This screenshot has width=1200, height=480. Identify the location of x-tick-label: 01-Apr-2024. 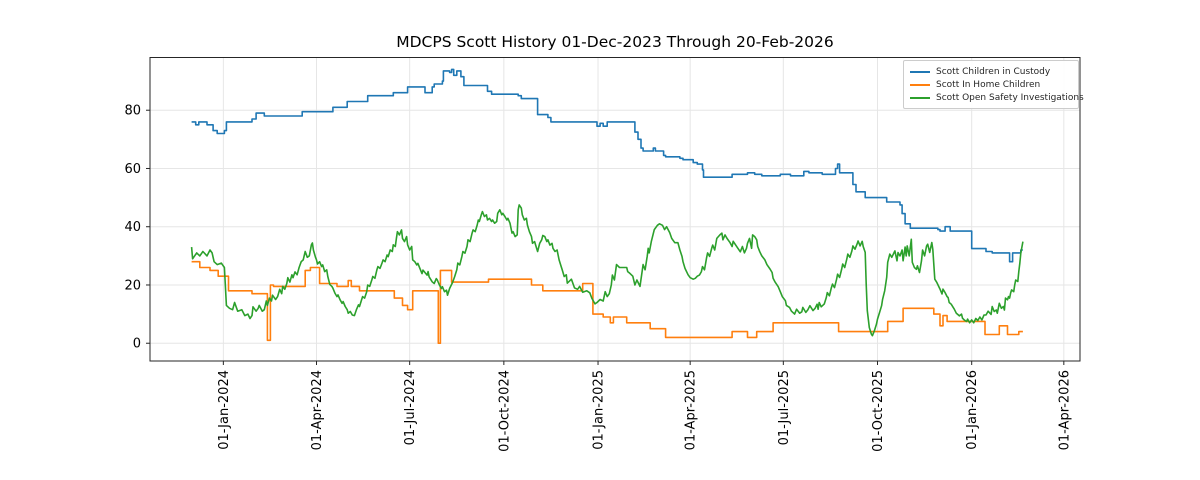
(317, 410).